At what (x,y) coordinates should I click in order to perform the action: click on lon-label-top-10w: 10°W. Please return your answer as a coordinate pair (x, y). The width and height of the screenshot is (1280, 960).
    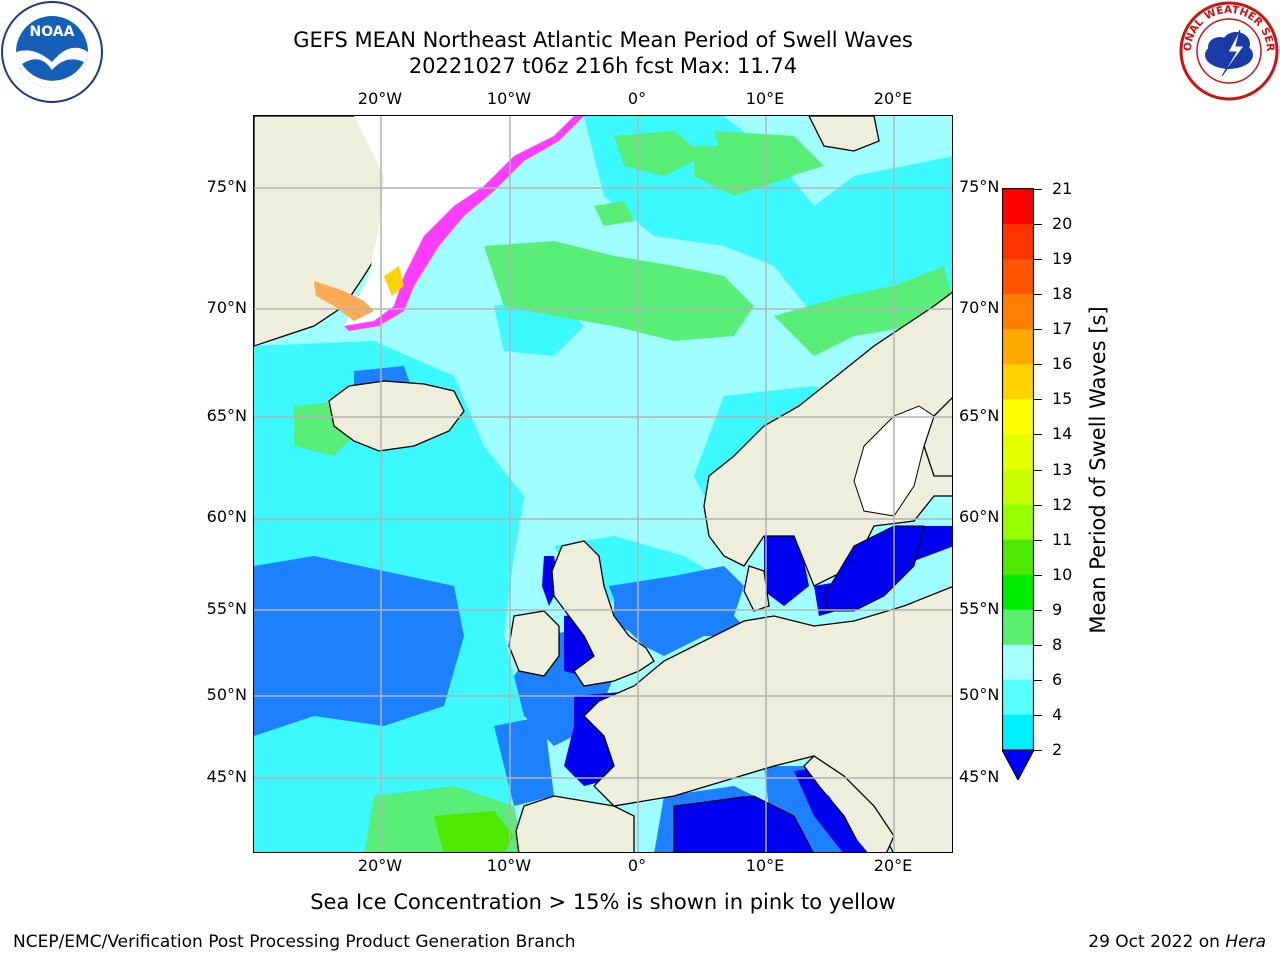
    Looking at the image, I should click on (509, 98).